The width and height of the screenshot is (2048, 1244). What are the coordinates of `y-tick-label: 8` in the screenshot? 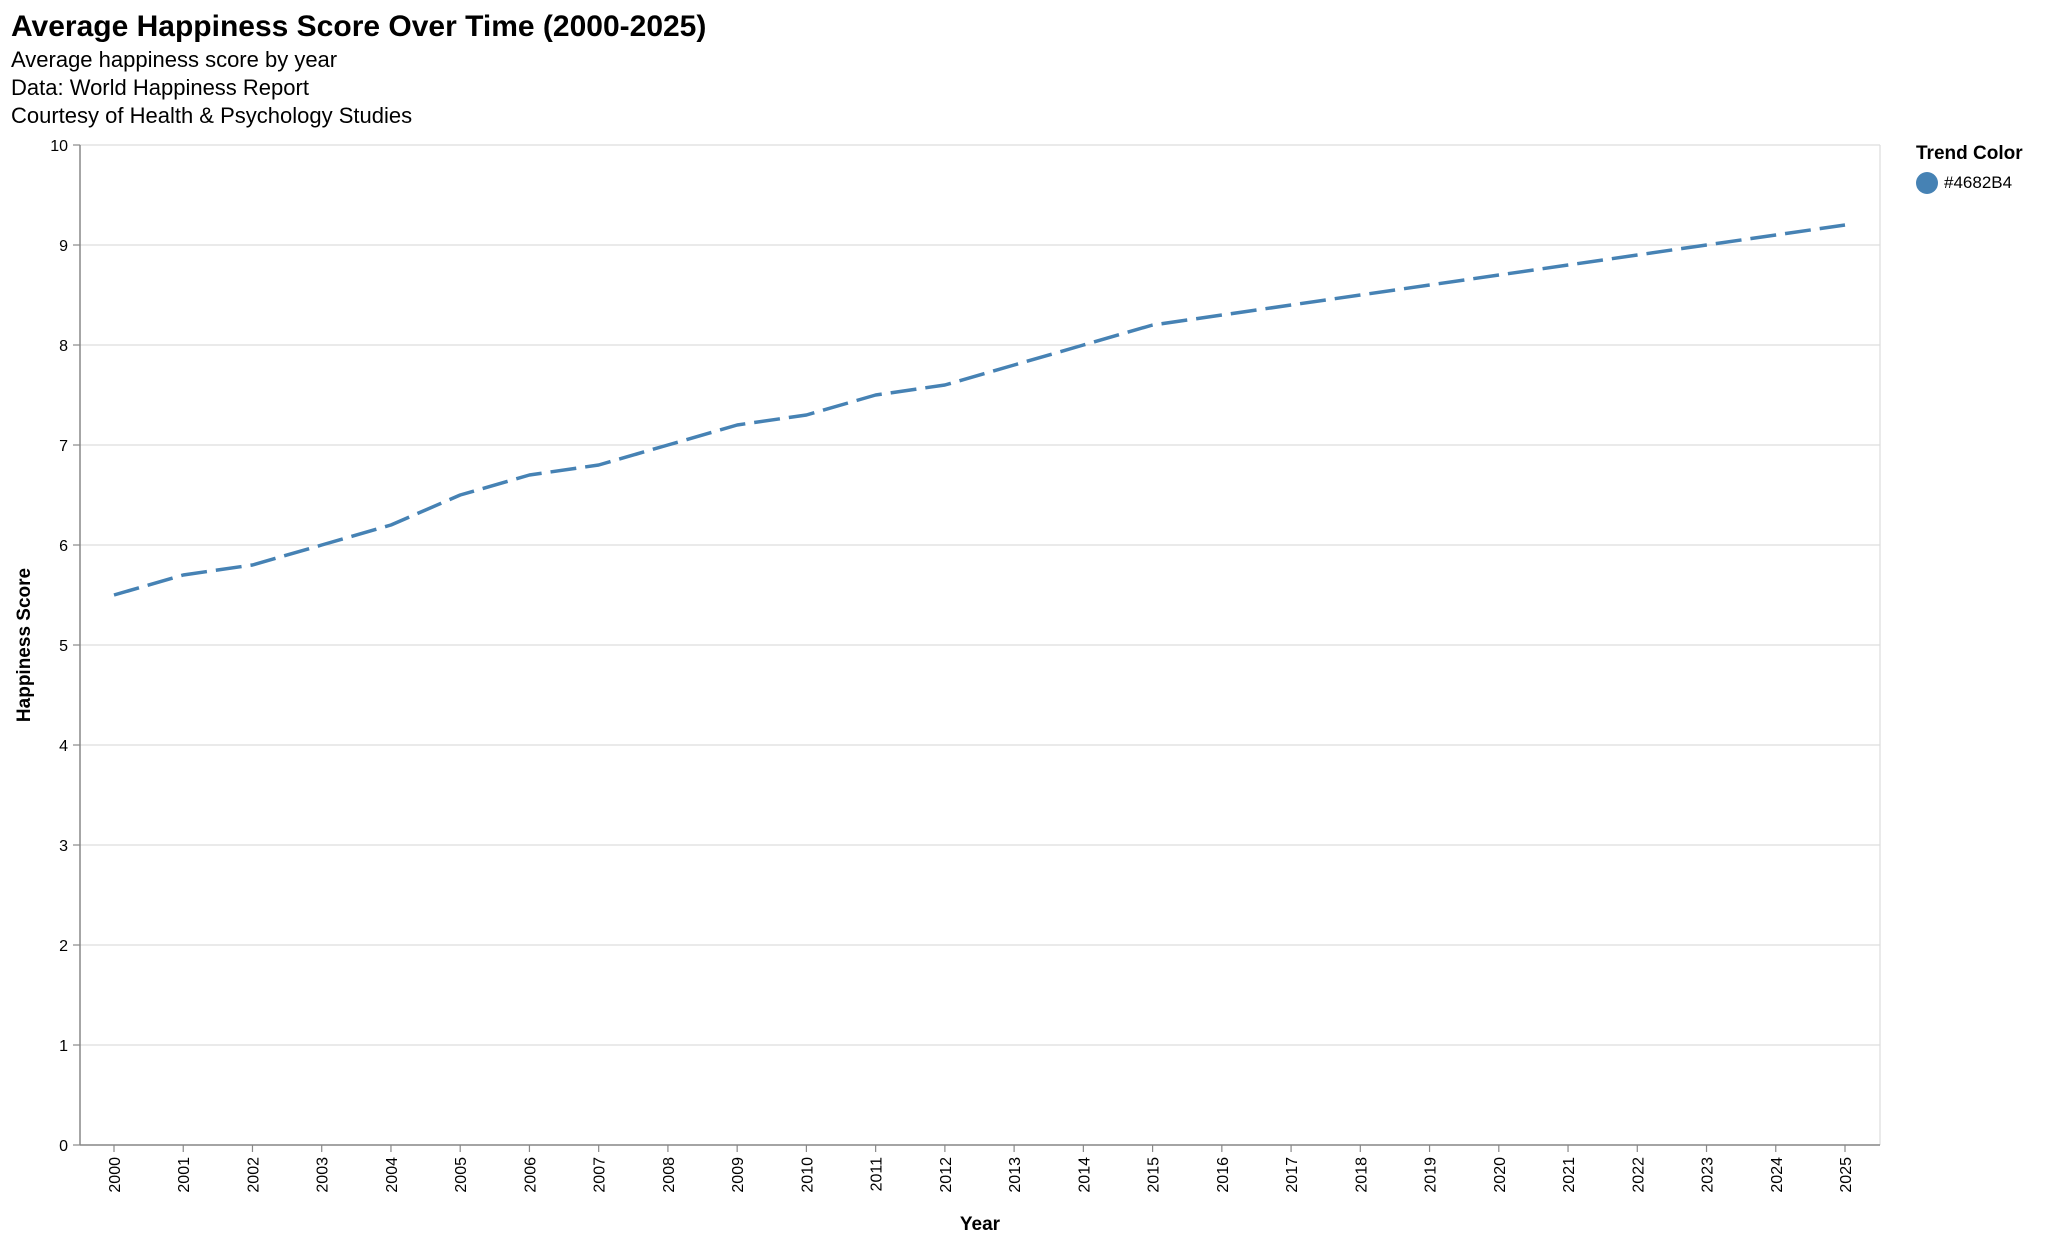 It's located at (63, 346).